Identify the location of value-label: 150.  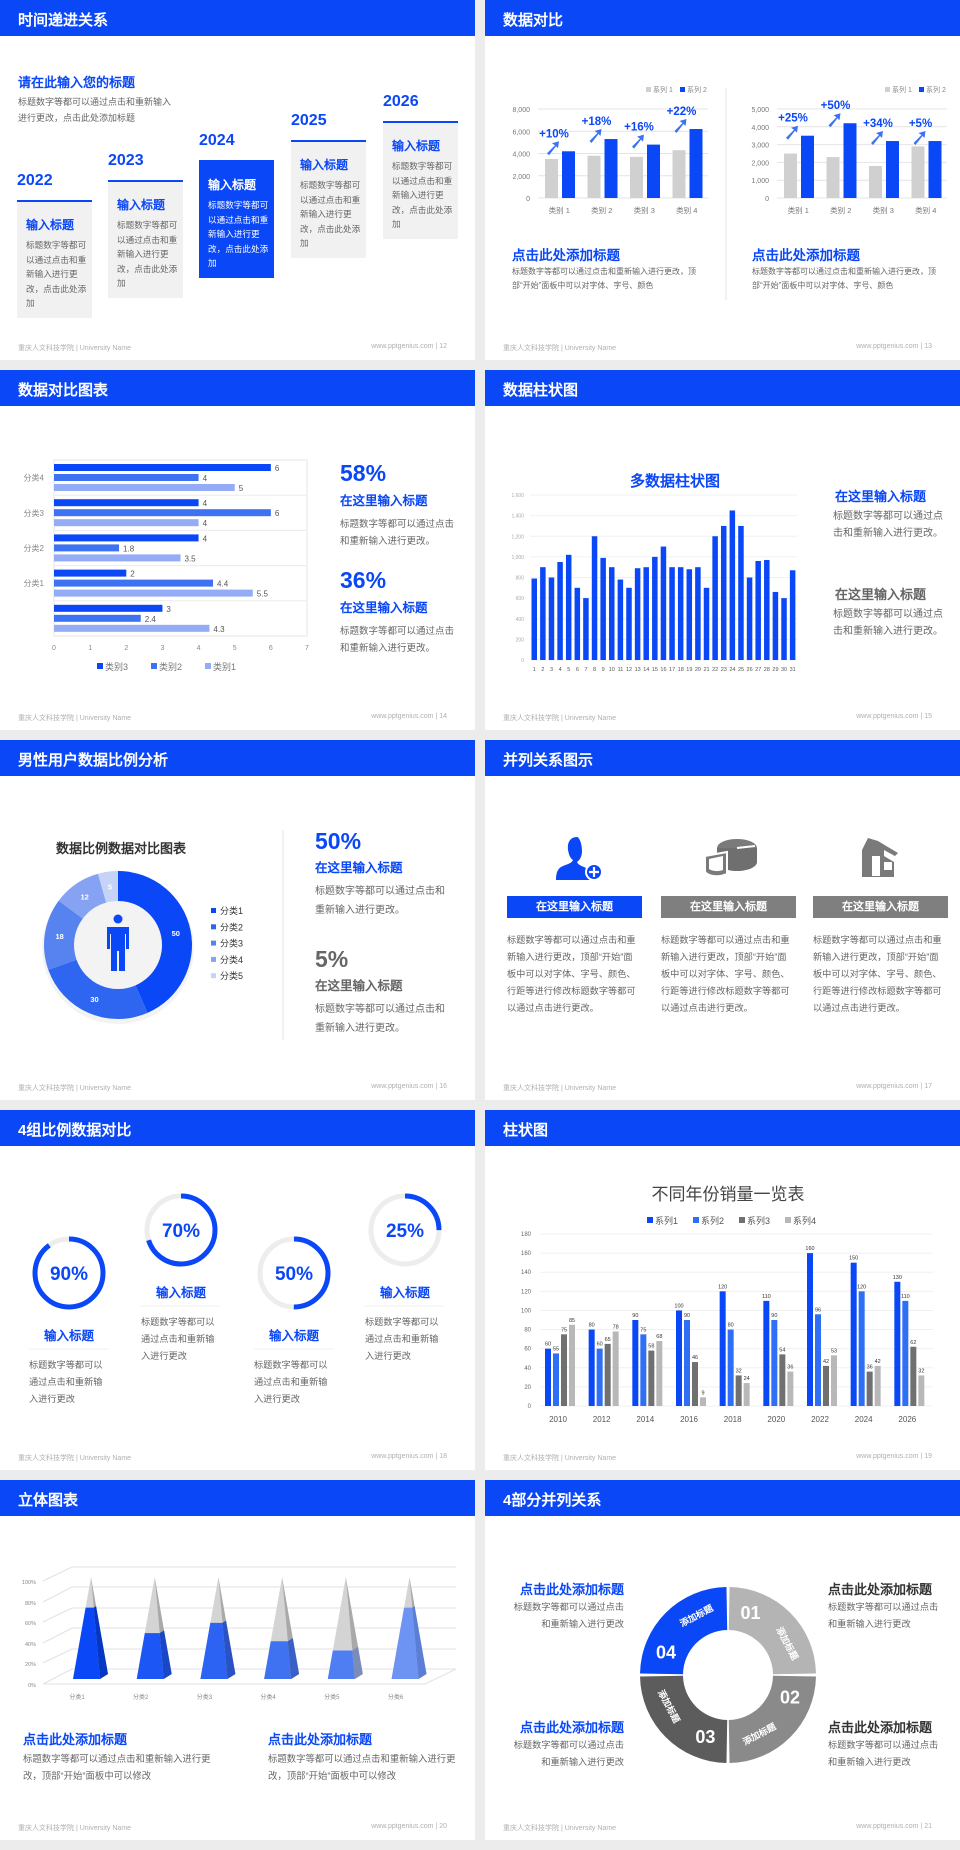
(853, 1259).